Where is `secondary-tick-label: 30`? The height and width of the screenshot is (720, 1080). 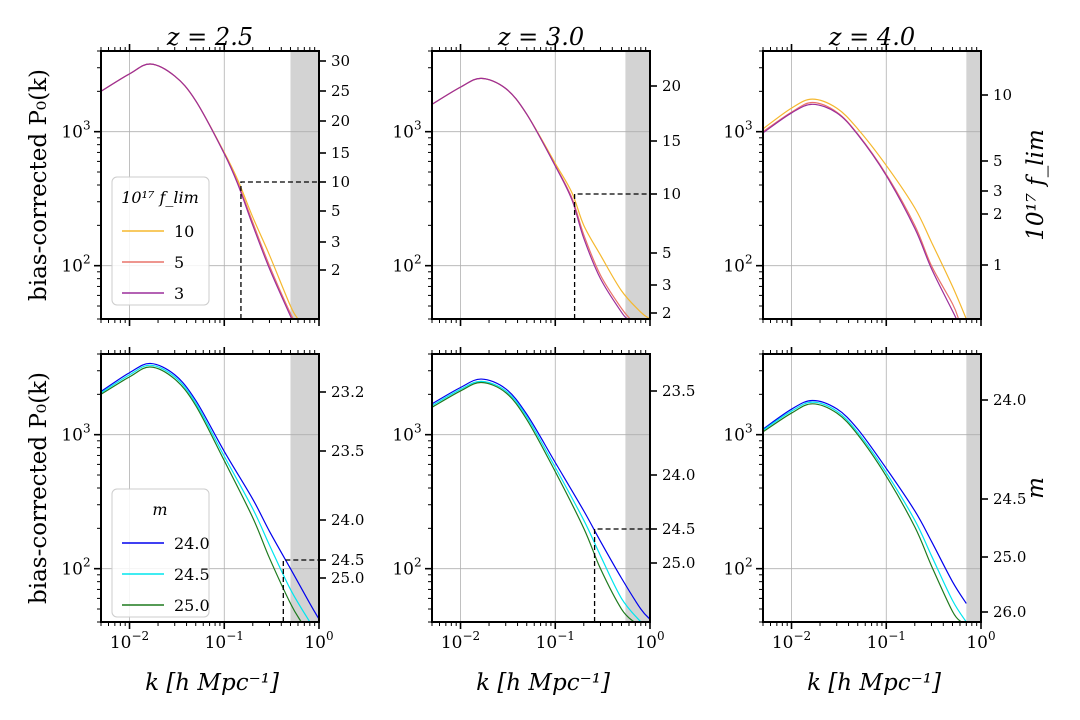
secondary-tick-label: 30 is located at coordinates (340, 61).